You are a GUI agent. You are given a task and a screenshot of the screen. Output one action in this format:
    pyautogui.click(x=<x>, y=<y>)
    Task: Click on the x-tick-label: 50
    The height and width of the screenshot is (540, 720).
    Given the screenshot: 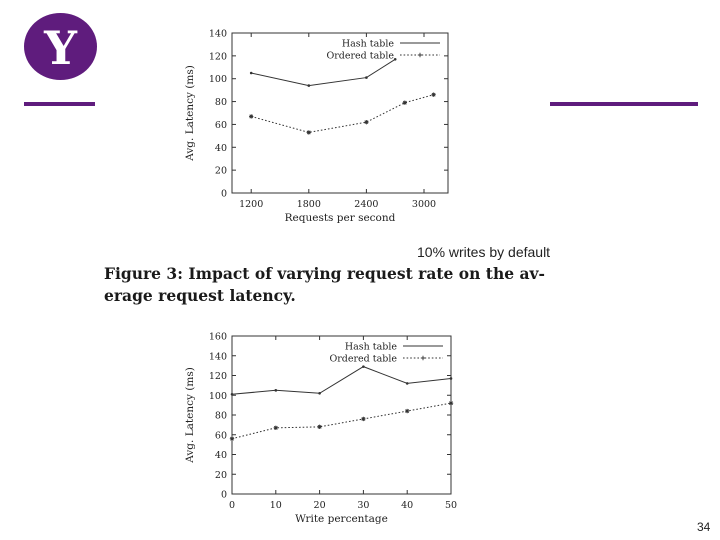 What is the action you would take?
    pyautogui.click(x=451, y=505)
    